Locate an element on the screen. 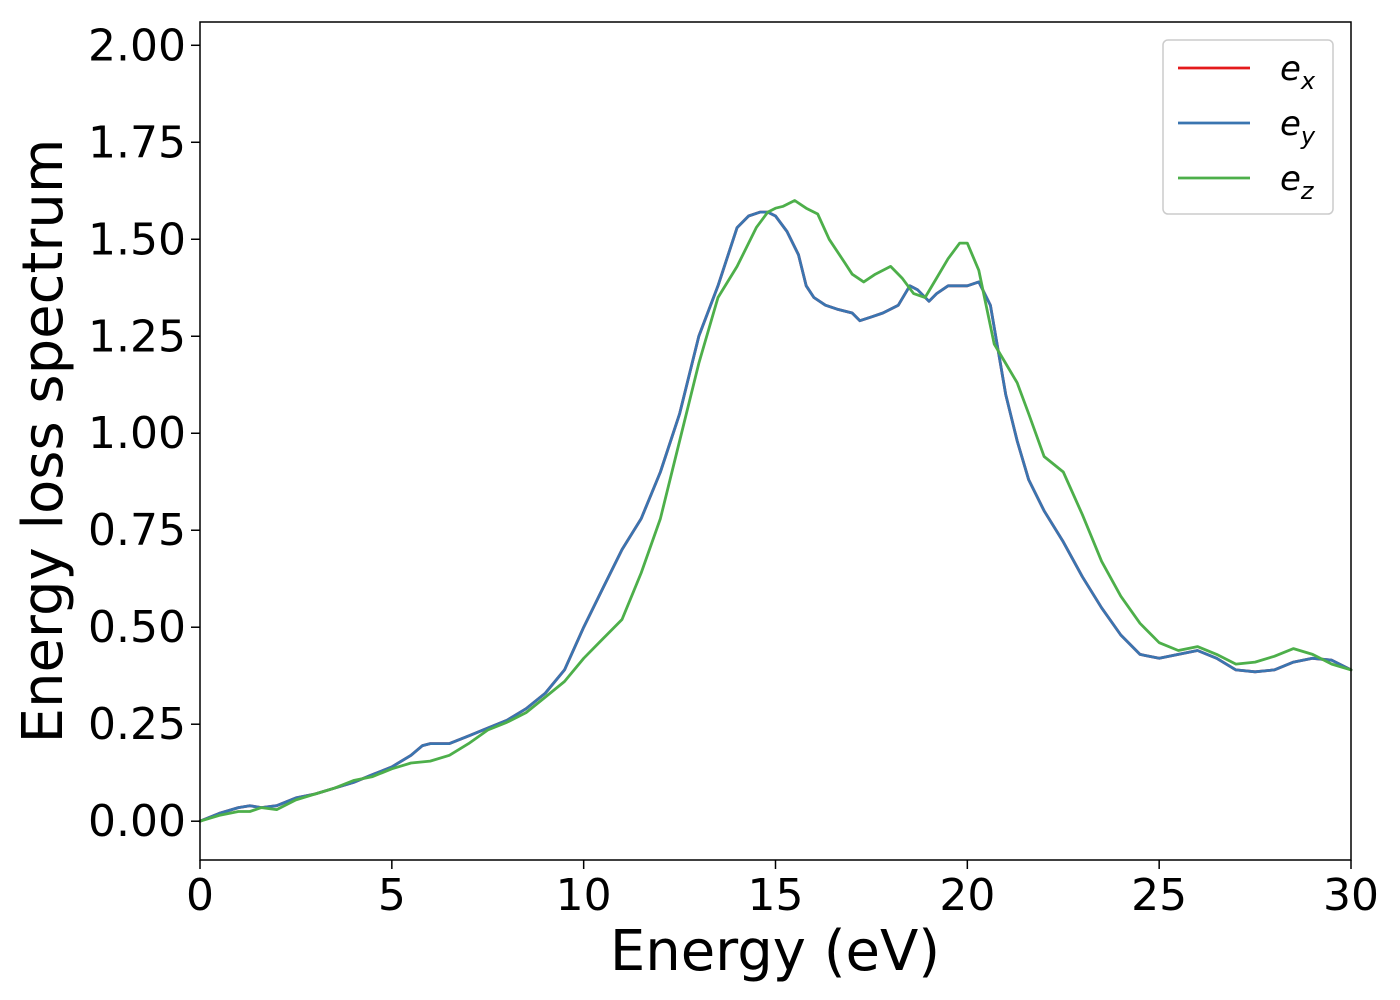 Image resolution: width=1400 pixels, height=1000 pixels. legend-box is located at coordinates (1248, 127).